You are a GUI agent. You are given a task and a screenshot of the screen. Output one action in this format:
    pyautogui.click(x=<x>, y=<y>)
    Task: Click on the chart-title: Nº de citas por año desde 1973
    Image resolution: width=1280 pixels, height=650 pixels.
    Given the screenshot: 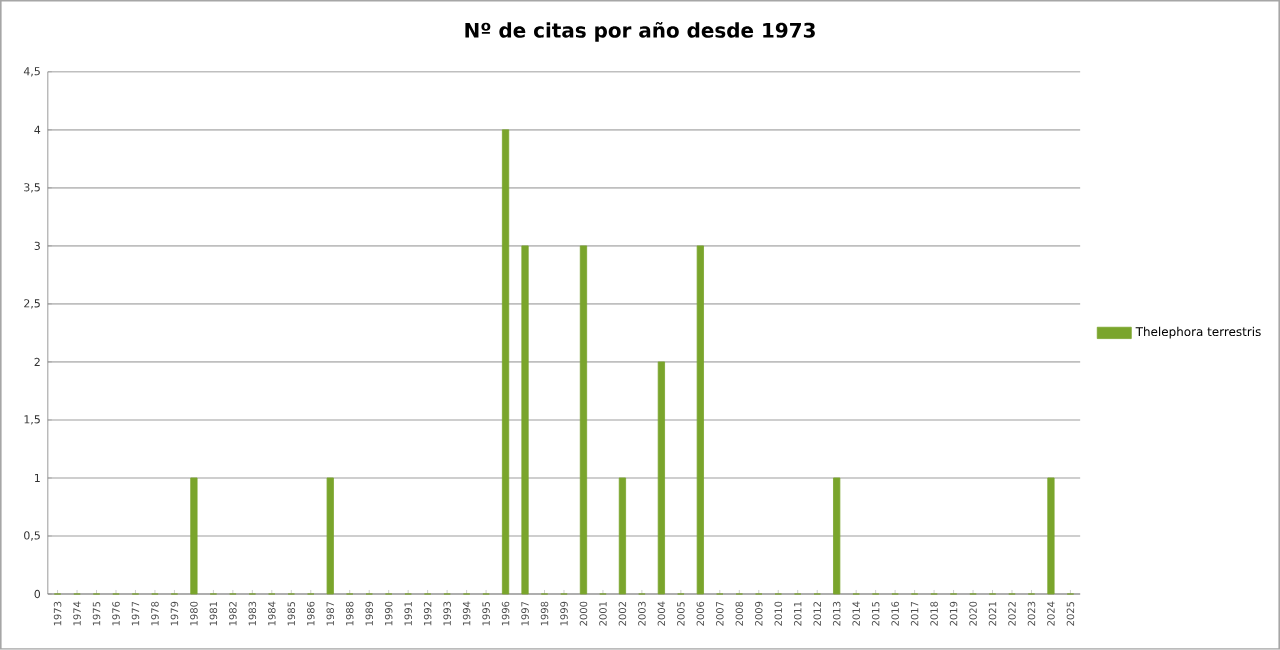 What is the action you would take?
    pyautogui.click(x=640, y=32)
    